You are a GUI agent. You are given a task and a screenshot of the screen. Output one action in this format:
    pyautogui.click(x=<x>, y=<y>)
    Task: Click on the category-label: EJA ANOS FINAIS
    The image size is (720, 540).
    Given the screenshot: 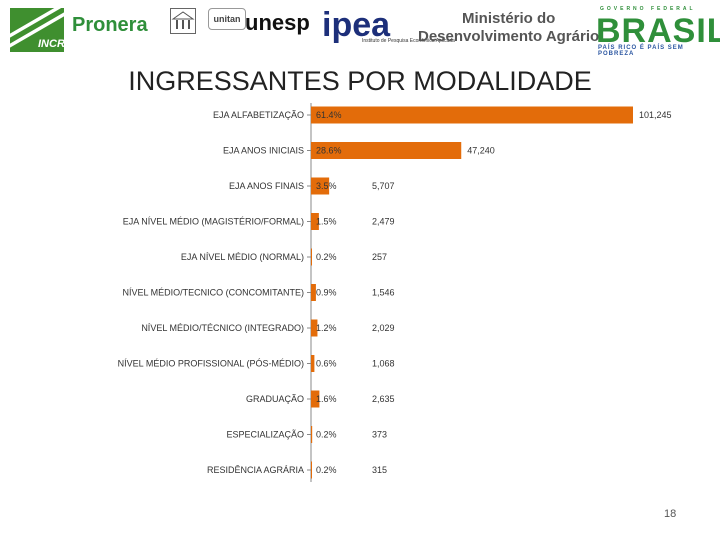 What is the action you would take?
    pyautogui.click(x=266, y=186)
    